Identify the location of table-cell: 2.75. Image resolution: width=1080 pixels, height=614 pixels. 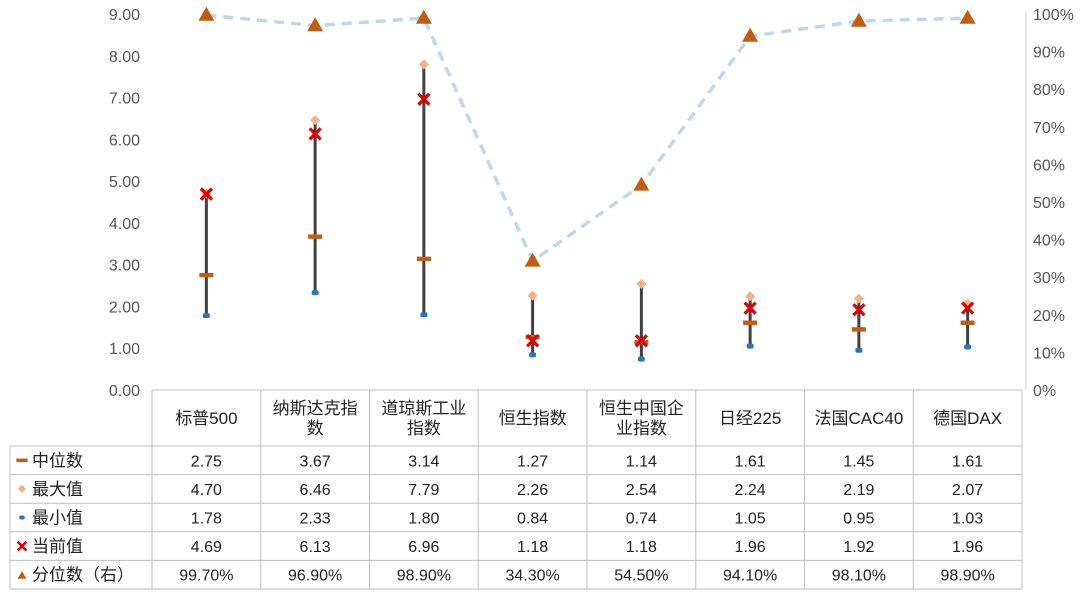
(206, 461).